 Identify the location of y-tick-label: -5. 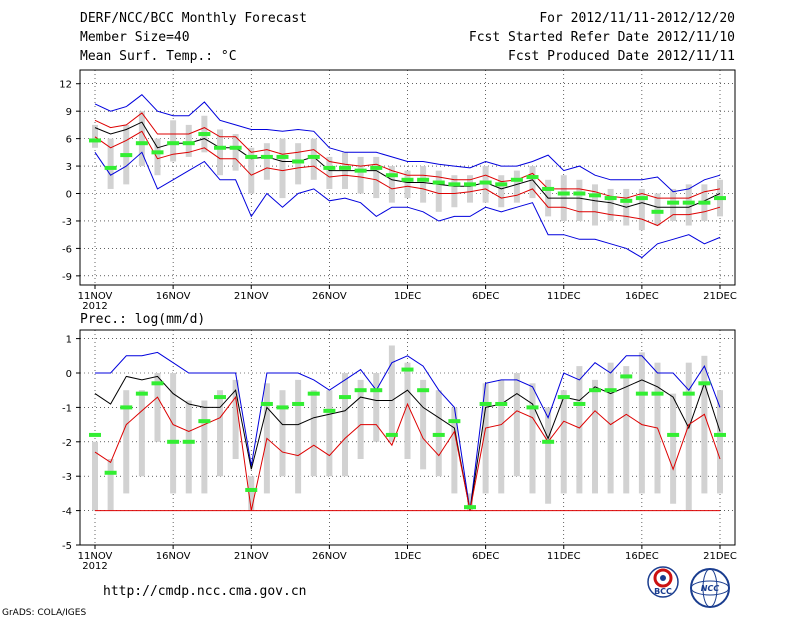
(67, 546).